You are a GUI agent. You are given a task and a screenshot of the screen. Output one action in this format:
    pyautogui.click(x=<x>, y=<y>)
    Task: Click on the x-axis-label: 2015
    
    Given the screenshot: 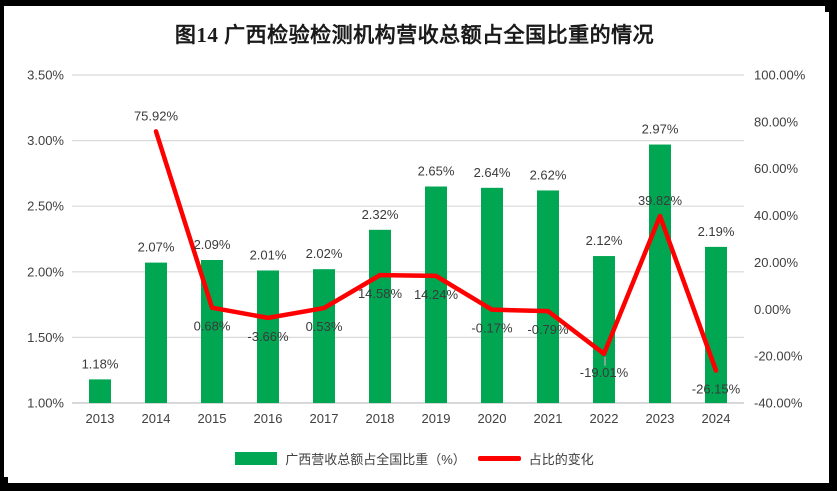 What is the action you would take?
    pyautogui.click(x=212, y=418)
    